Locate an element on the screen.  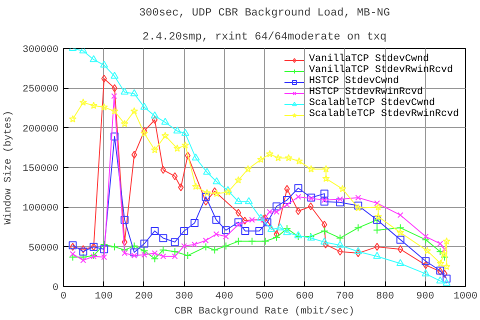
y-tick-label: 50000 is located at coordinates (43, 248).